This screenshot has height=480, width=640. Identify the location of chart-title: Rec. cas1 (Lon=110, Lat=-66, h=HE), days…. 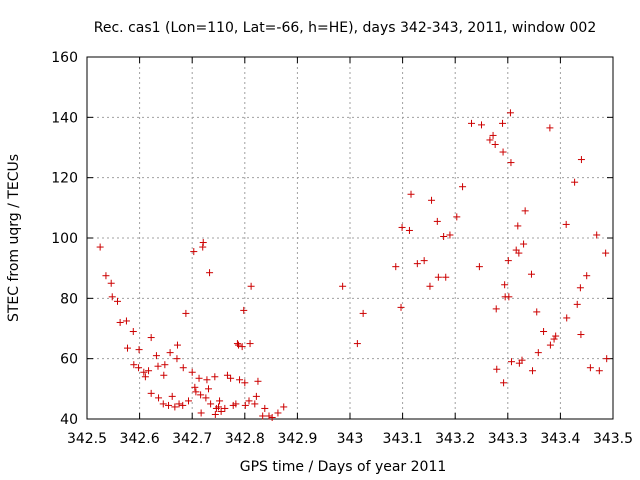
(345, 28).